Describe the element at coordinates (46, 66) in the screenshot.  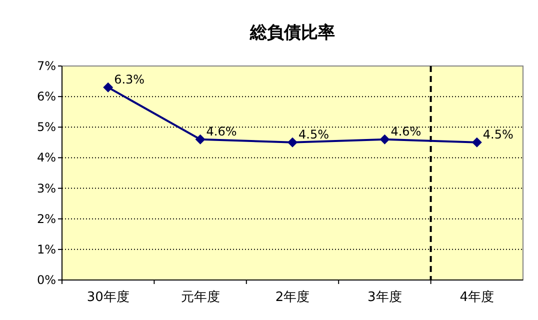
I see `y-tick-label: 7%` at that location.